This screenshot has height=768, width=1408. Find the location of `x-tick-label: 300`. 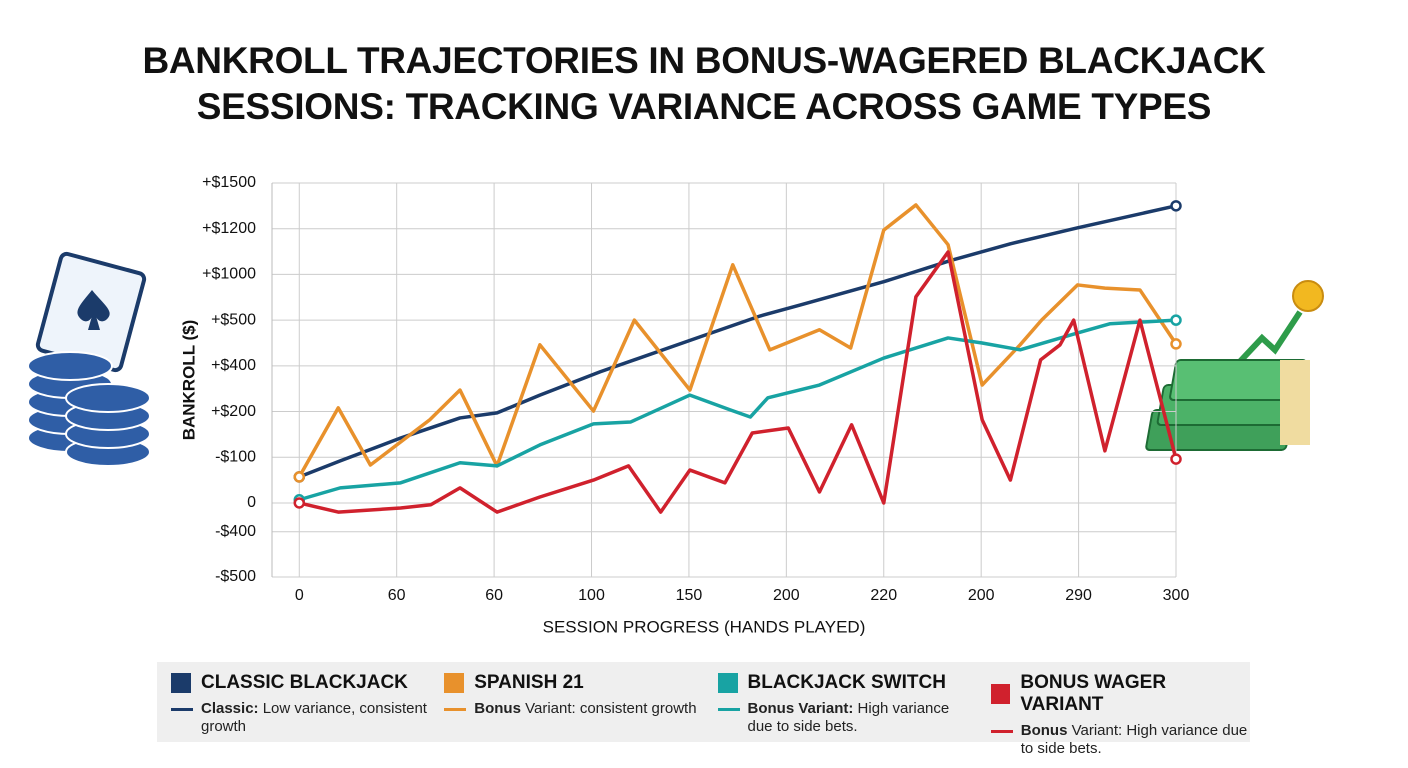

x-tick-label: 300 is located at coordinates (1176, 595).